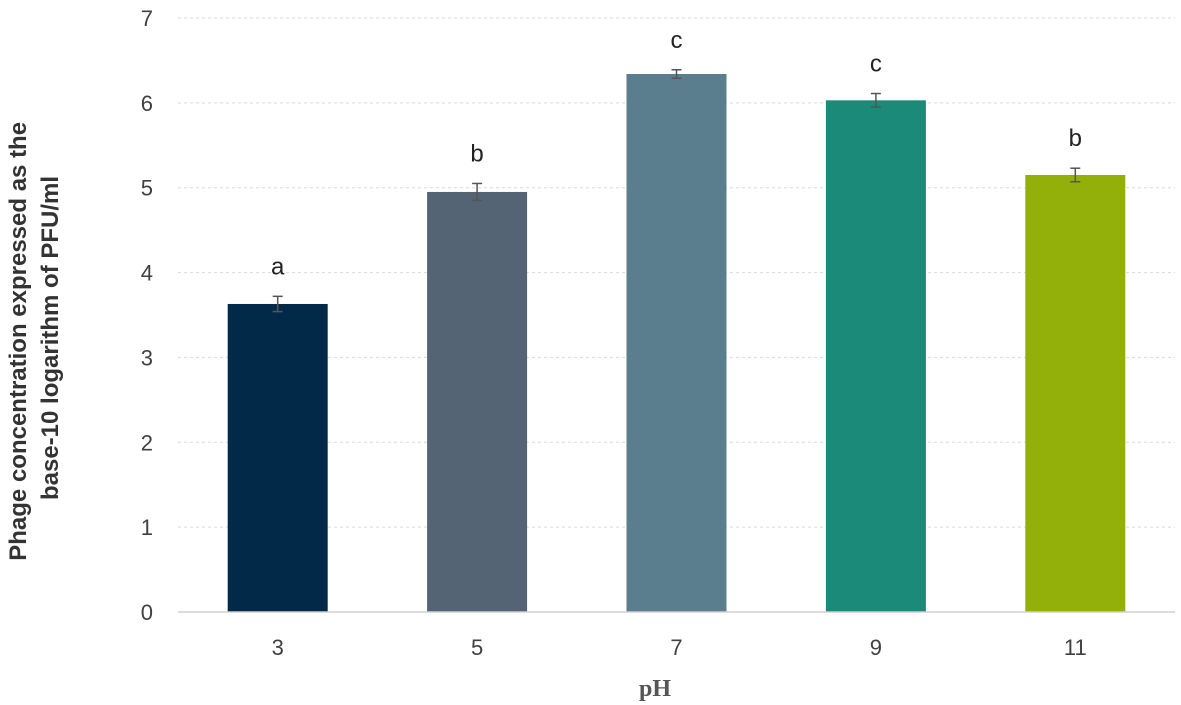 The width and height of the screenshot is (1181, 705). I want to click on y-tick-labels: 0 1 2 3 4 5 6 7, so click(147, 315).